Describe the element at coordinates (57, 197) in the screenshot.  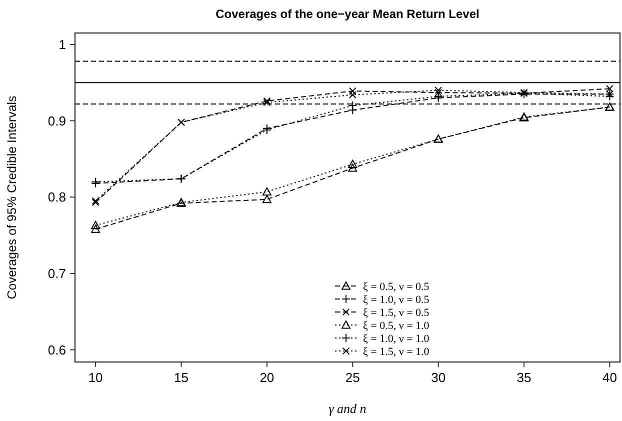
I see `y-tick-label: 0.8` at that location.